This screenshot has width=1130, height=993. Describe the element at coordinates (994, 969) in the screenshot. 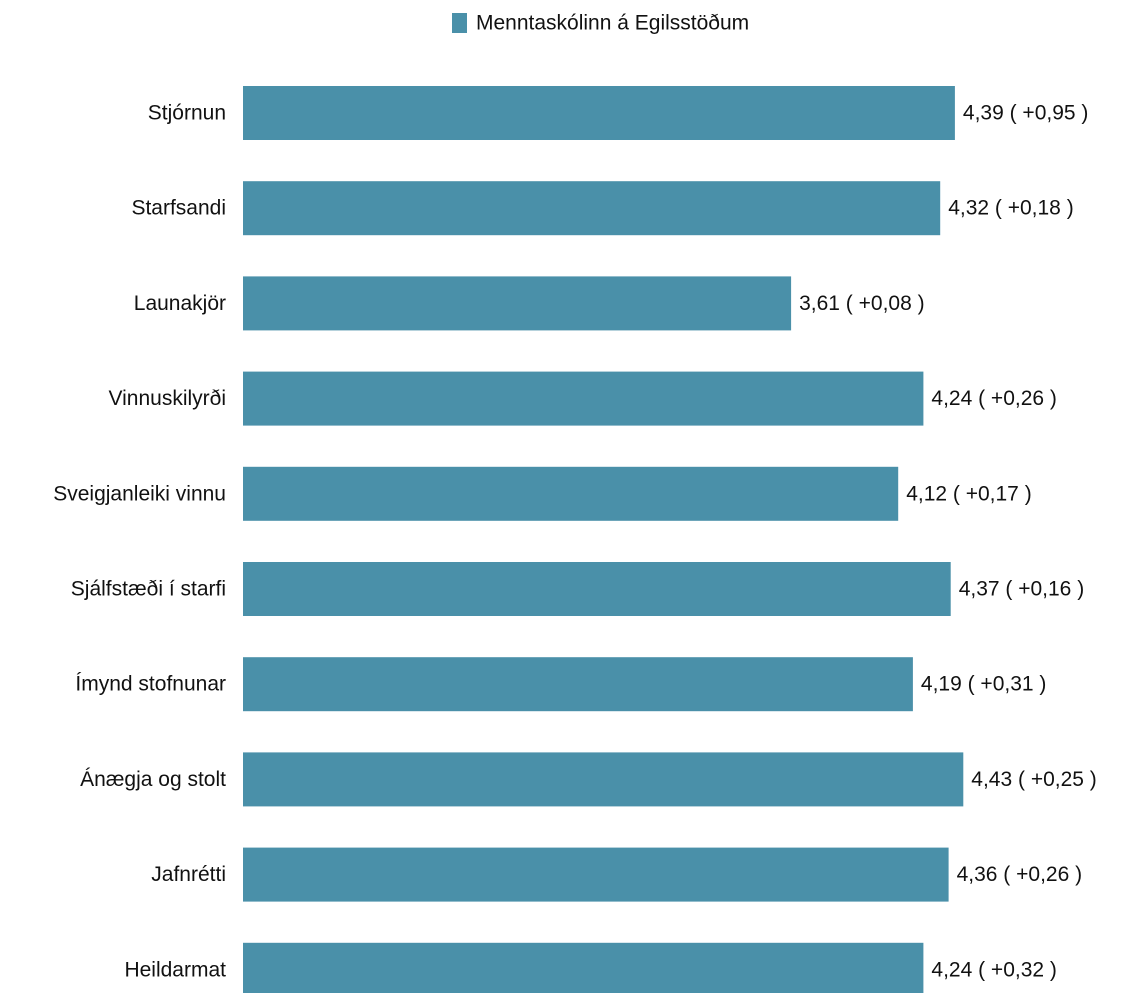

I see `value-label: 4,24 ( +0,32 )` at that location.